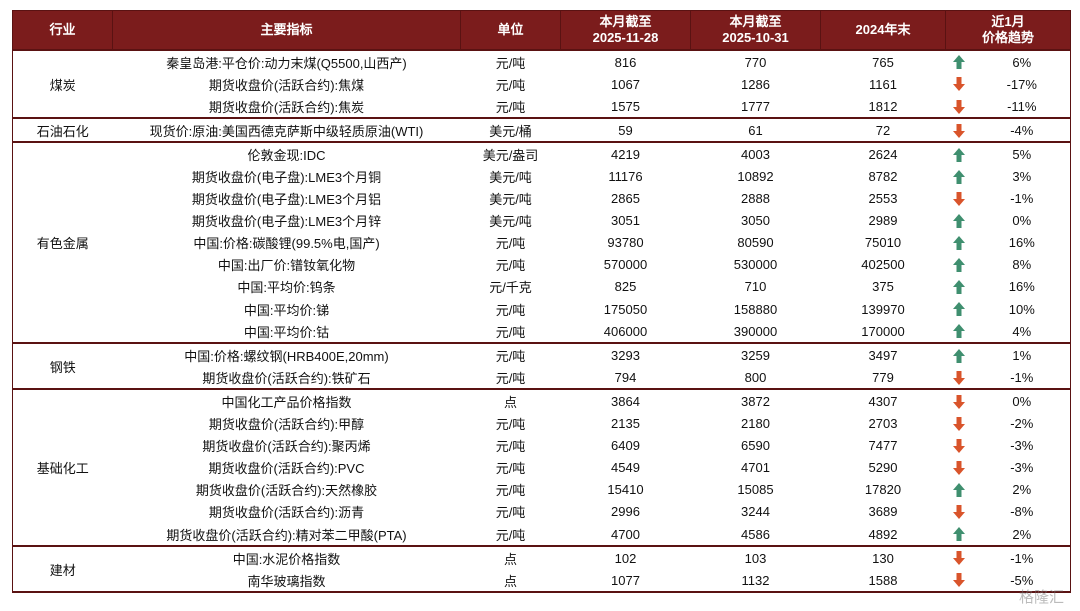 The image size is (1080, 611). Describe the element at coordinates (883, 378) in the screenshot. I see `value-cell: 779` at that location.